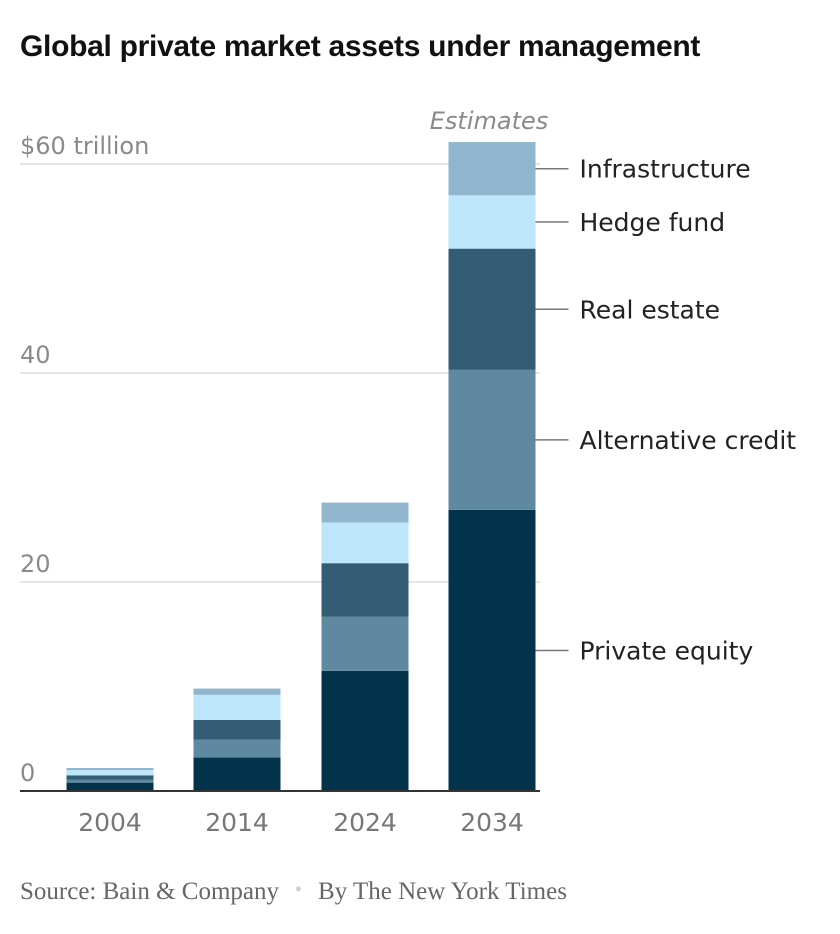 This screenshot has width=840, height=934. What do you see at coordinates (492, 309) in the screenshot?
I see `bar-2034-real-estate` at bounding box center [492, 309].